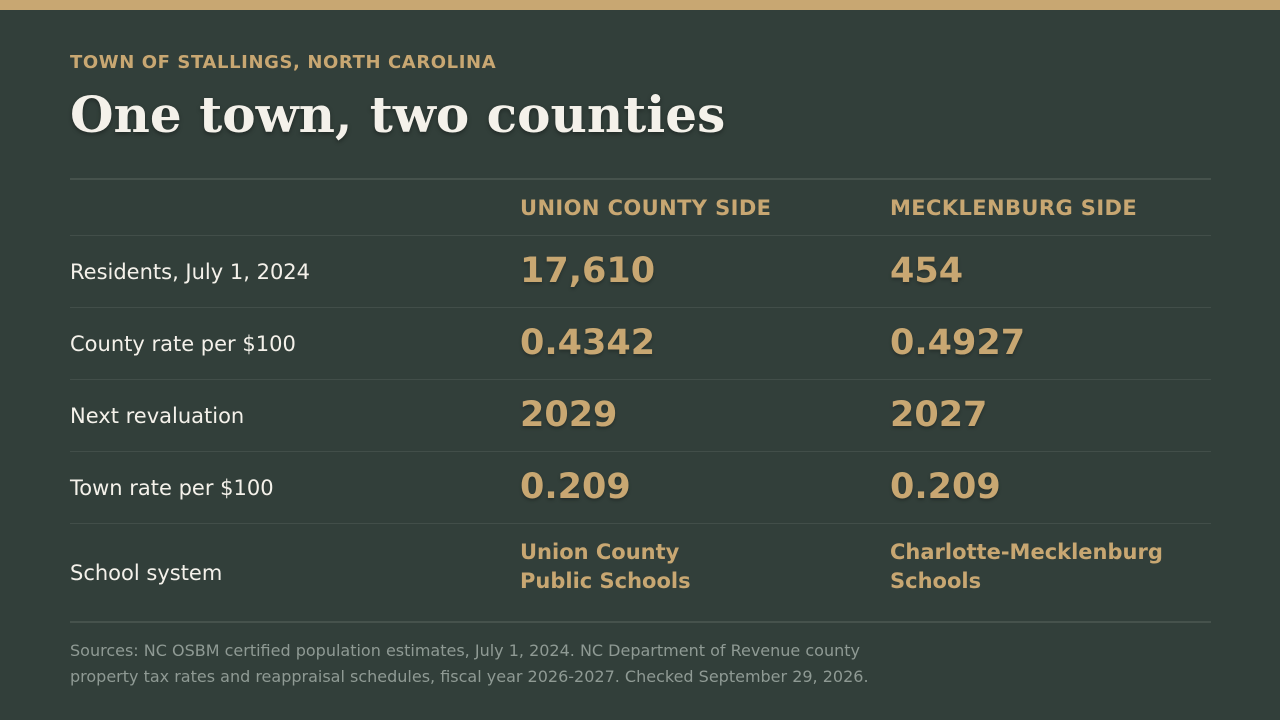 The height and width of the screenshot is (720, 1280). I want to click on mecklenburg-town-rate-value: 0.209, so click(945, 486).